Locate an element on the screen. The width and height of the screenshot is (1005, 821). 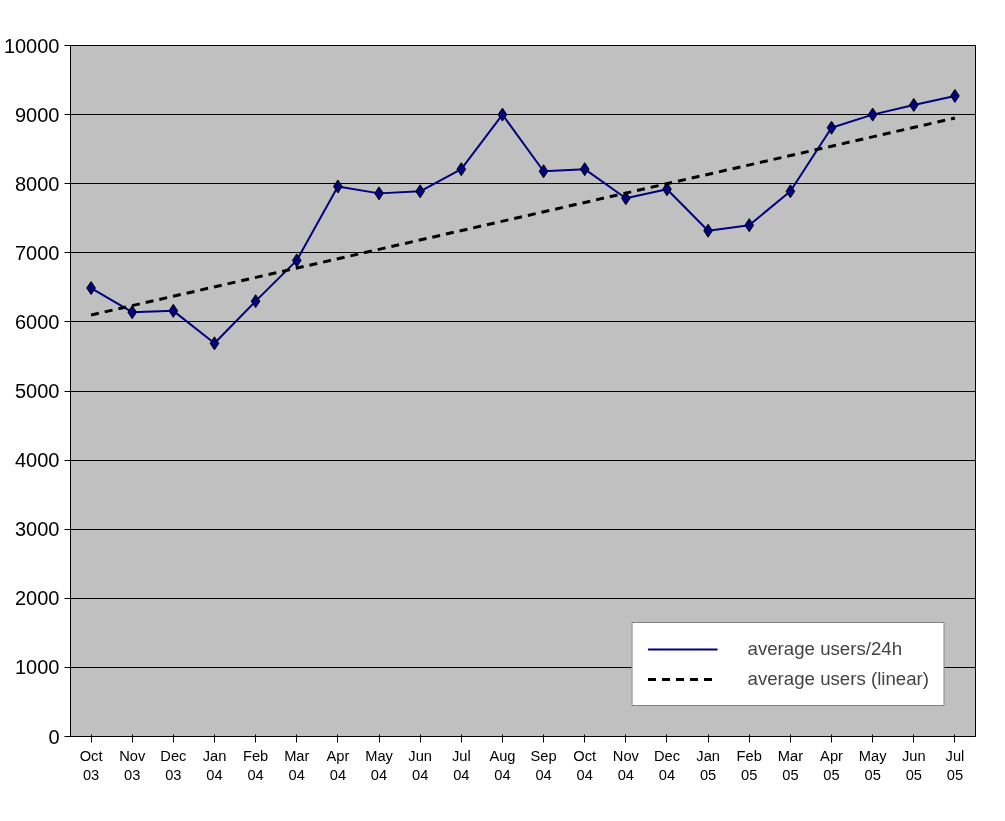
x-tick-label: Dec 04 is located at coordinates (667, 765).